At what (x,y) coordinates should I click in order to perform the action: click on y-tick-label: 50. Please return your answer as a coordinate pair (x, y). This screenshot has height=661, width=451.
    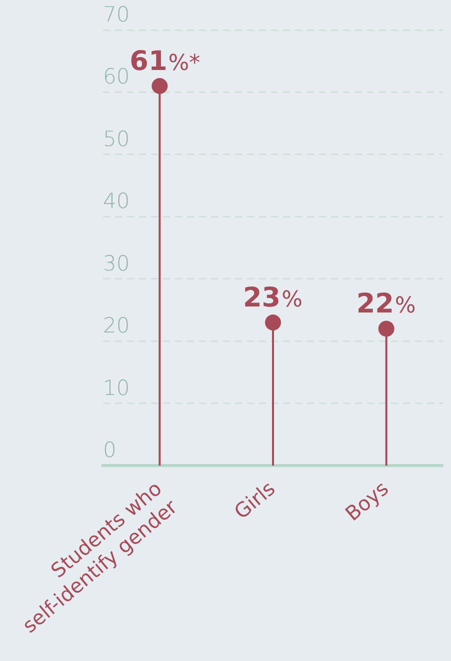
    Looking at the image, I should click on (116, 138).